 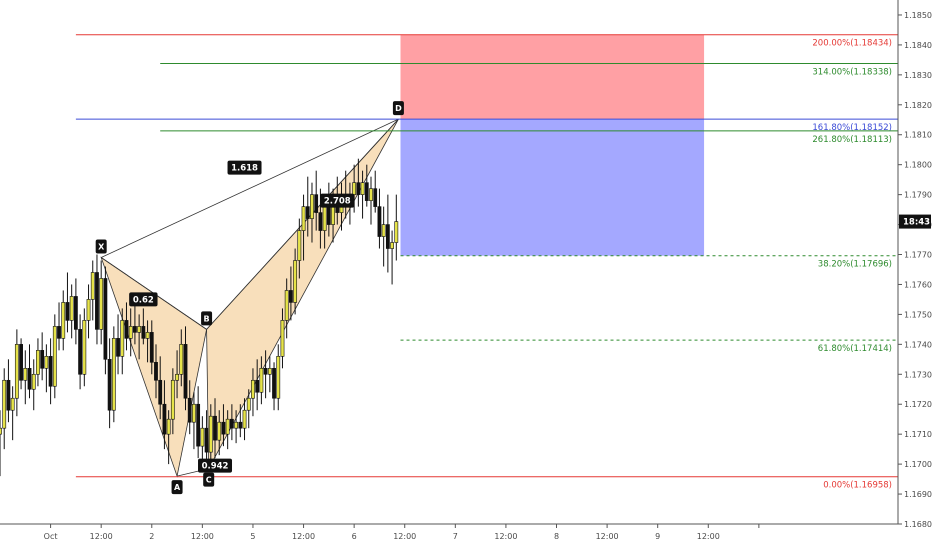 I want to click on point-label-a: A, so click(x=177, y=487).